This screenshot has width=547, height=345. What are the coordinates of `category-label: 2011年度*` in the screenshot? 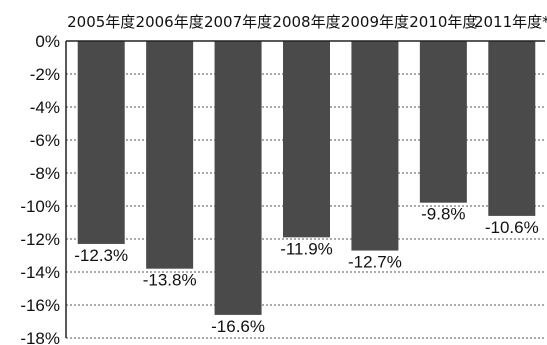 It's located at (510, 22).